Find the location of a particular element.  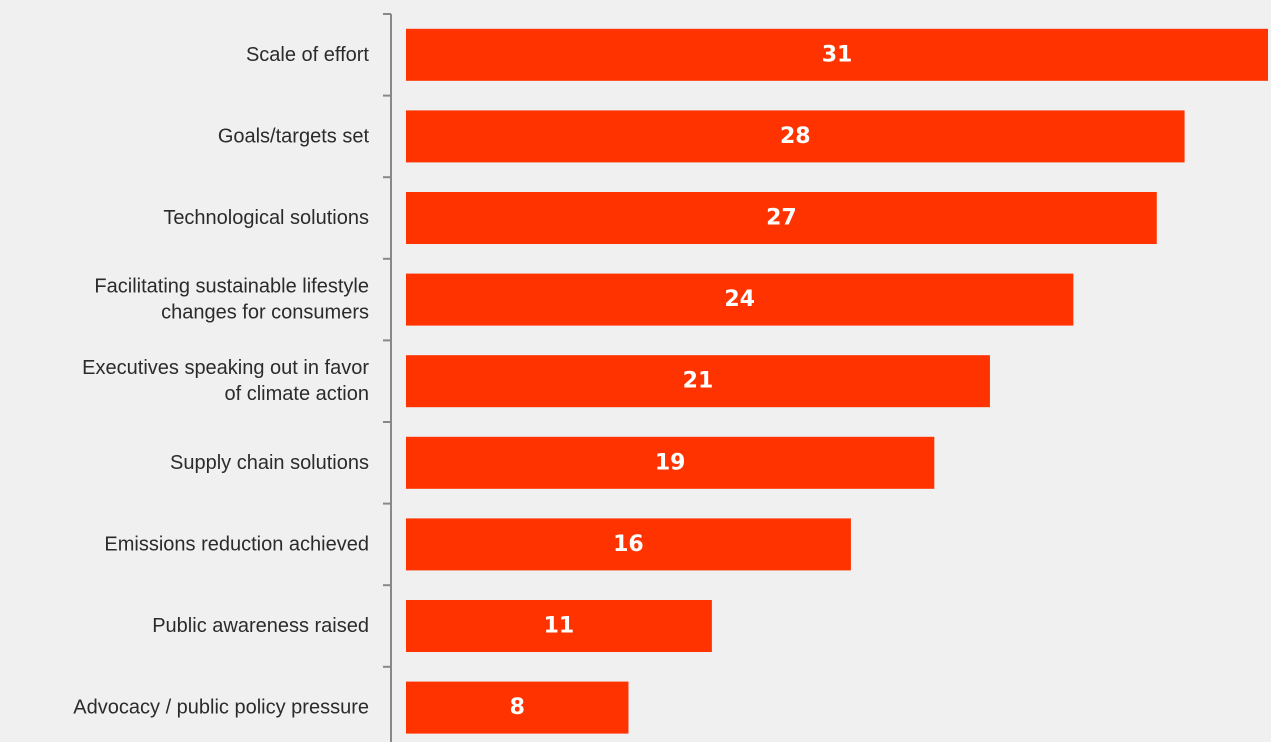

category-label-line: Public awareness raised is located at coordinates (260, 626).